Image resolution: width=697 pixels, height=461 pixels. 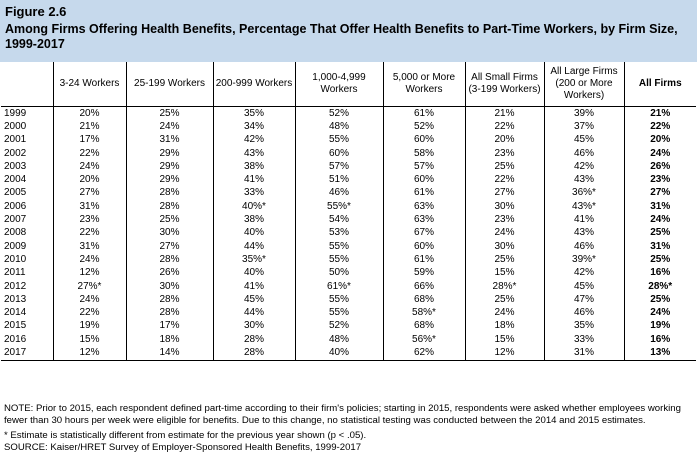 What do you see at coordinates (348, 300) in the screenshot?
I see `table-row: 2013 24% 28% 45% 55% 68% 25% 47% 25%` at bounding box center [348, 300].